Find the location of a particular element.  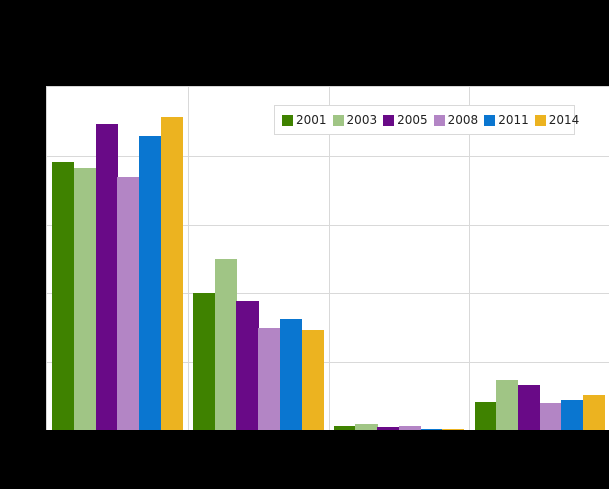

legend-item-2001: 2001 is located at coordinates (304, 120).